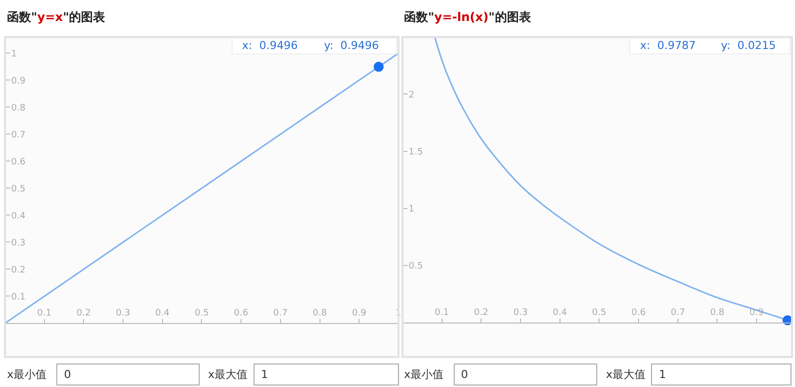  I want to click on chart-title: 函数"y=-ln(x)"的图表, so click(468, 17).